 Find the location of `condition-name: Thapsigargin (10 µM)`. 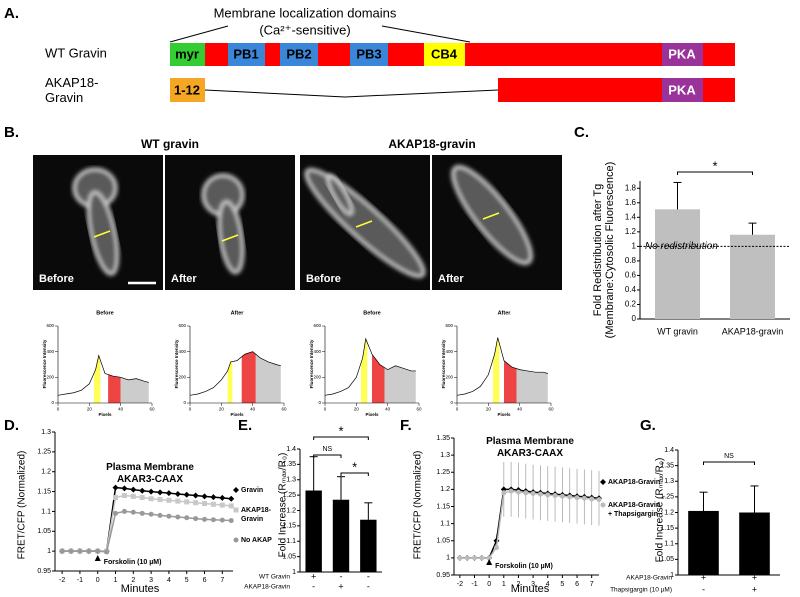

condition-name: Thapsigargin (10 µM) is located at coordinates (641, 590).